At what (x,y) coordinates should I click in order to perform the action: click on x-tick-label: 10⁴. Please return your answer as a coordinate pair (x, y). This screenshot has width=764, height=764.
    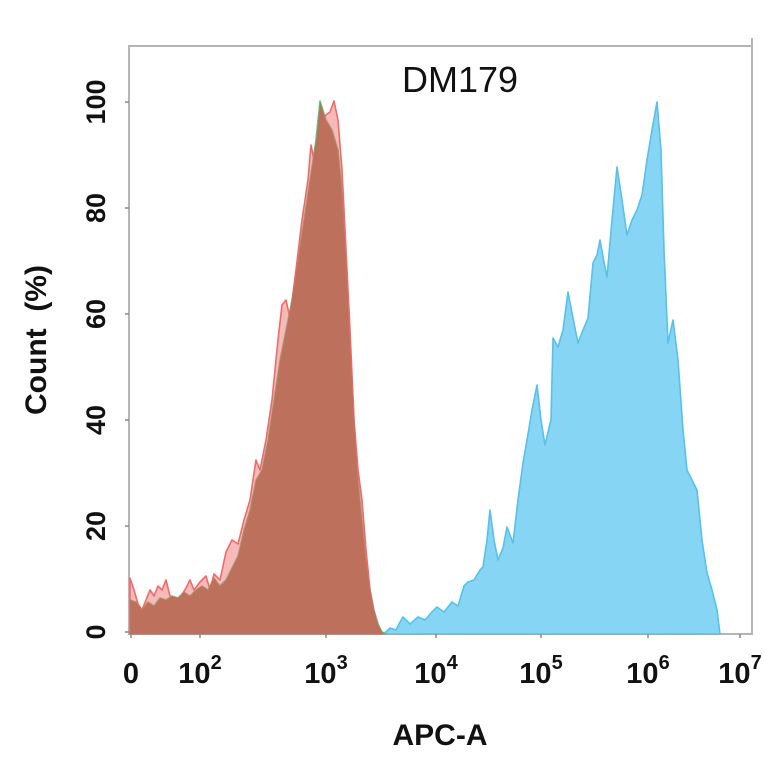
    Looking at the image, I should click on (436, 671).